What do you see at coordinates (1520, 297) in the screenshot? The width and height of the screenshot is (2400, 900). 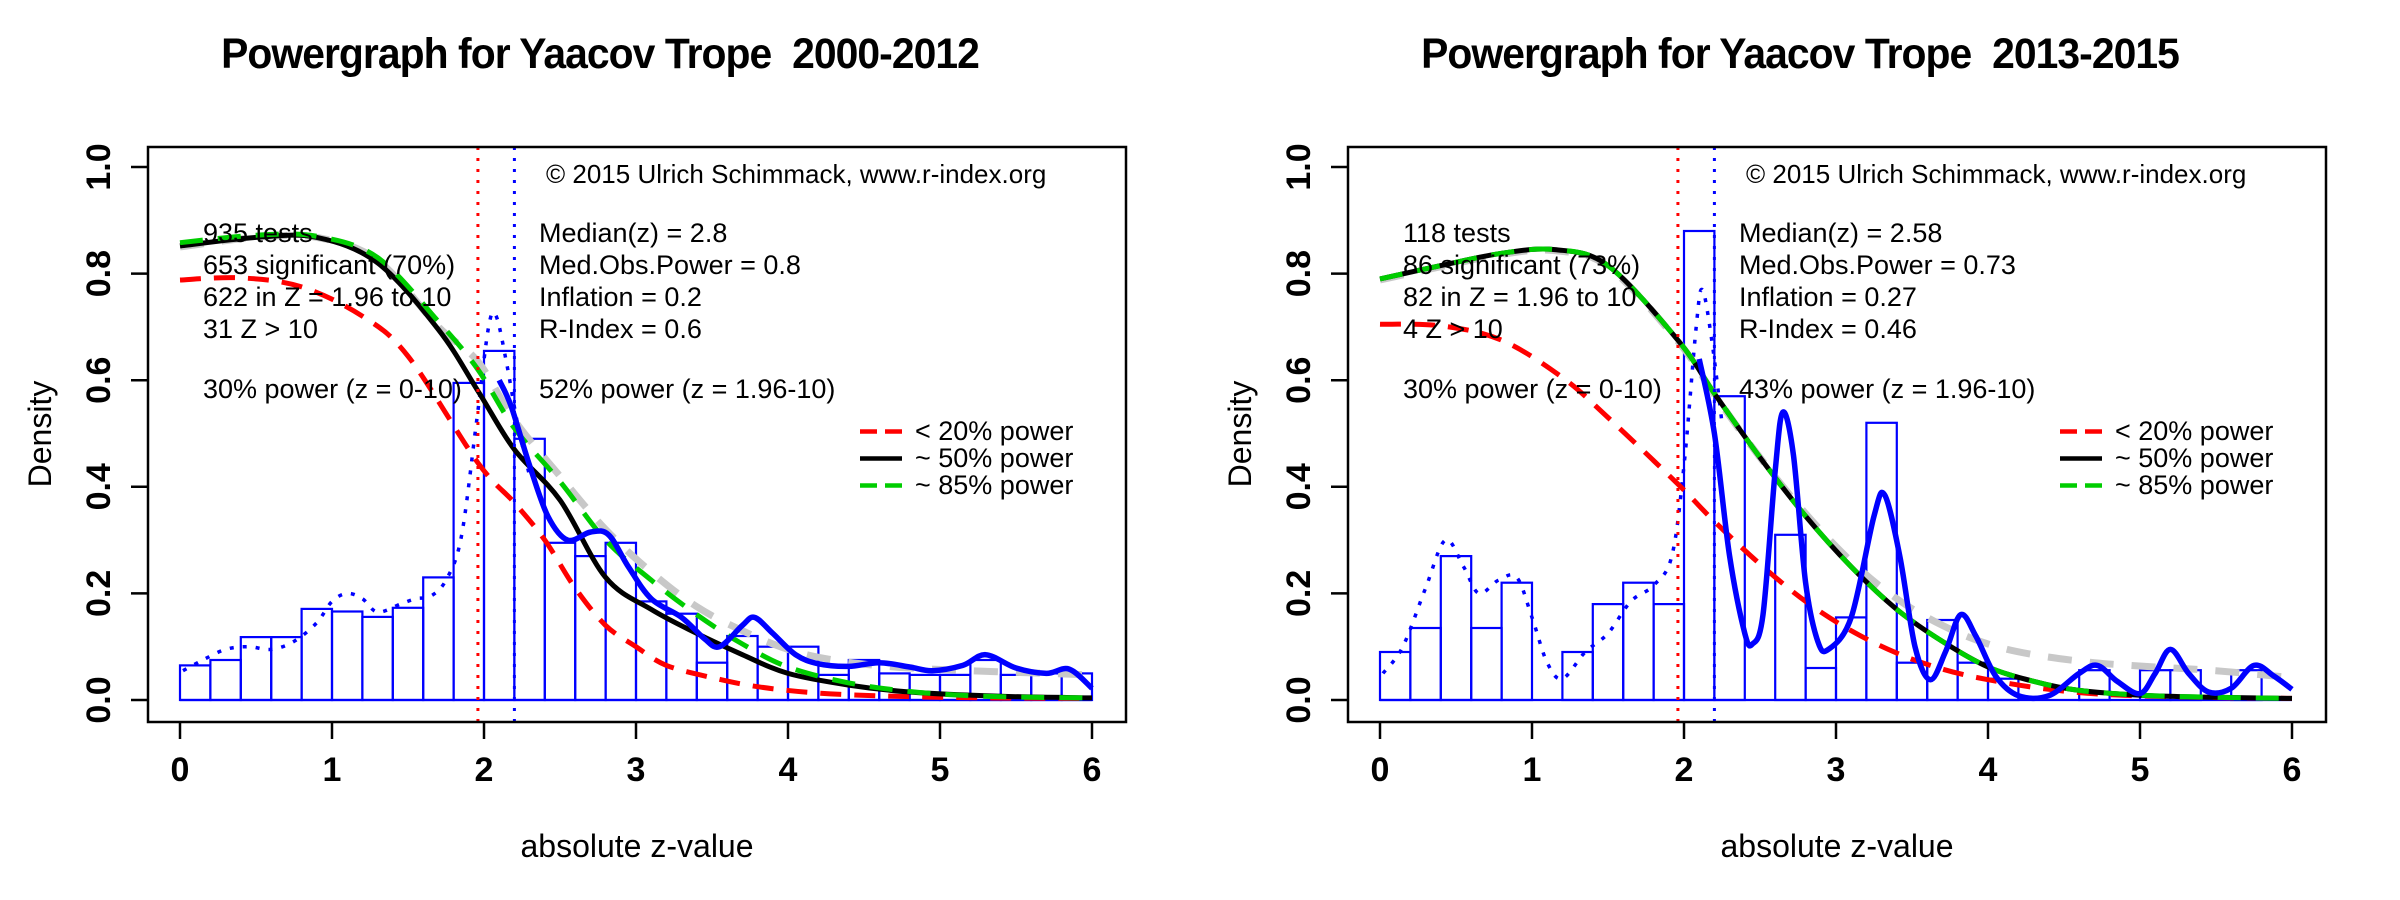 I see `stat-z-range: 82 in Z = 1.96 to 10` at bounding box center [1520, 297].